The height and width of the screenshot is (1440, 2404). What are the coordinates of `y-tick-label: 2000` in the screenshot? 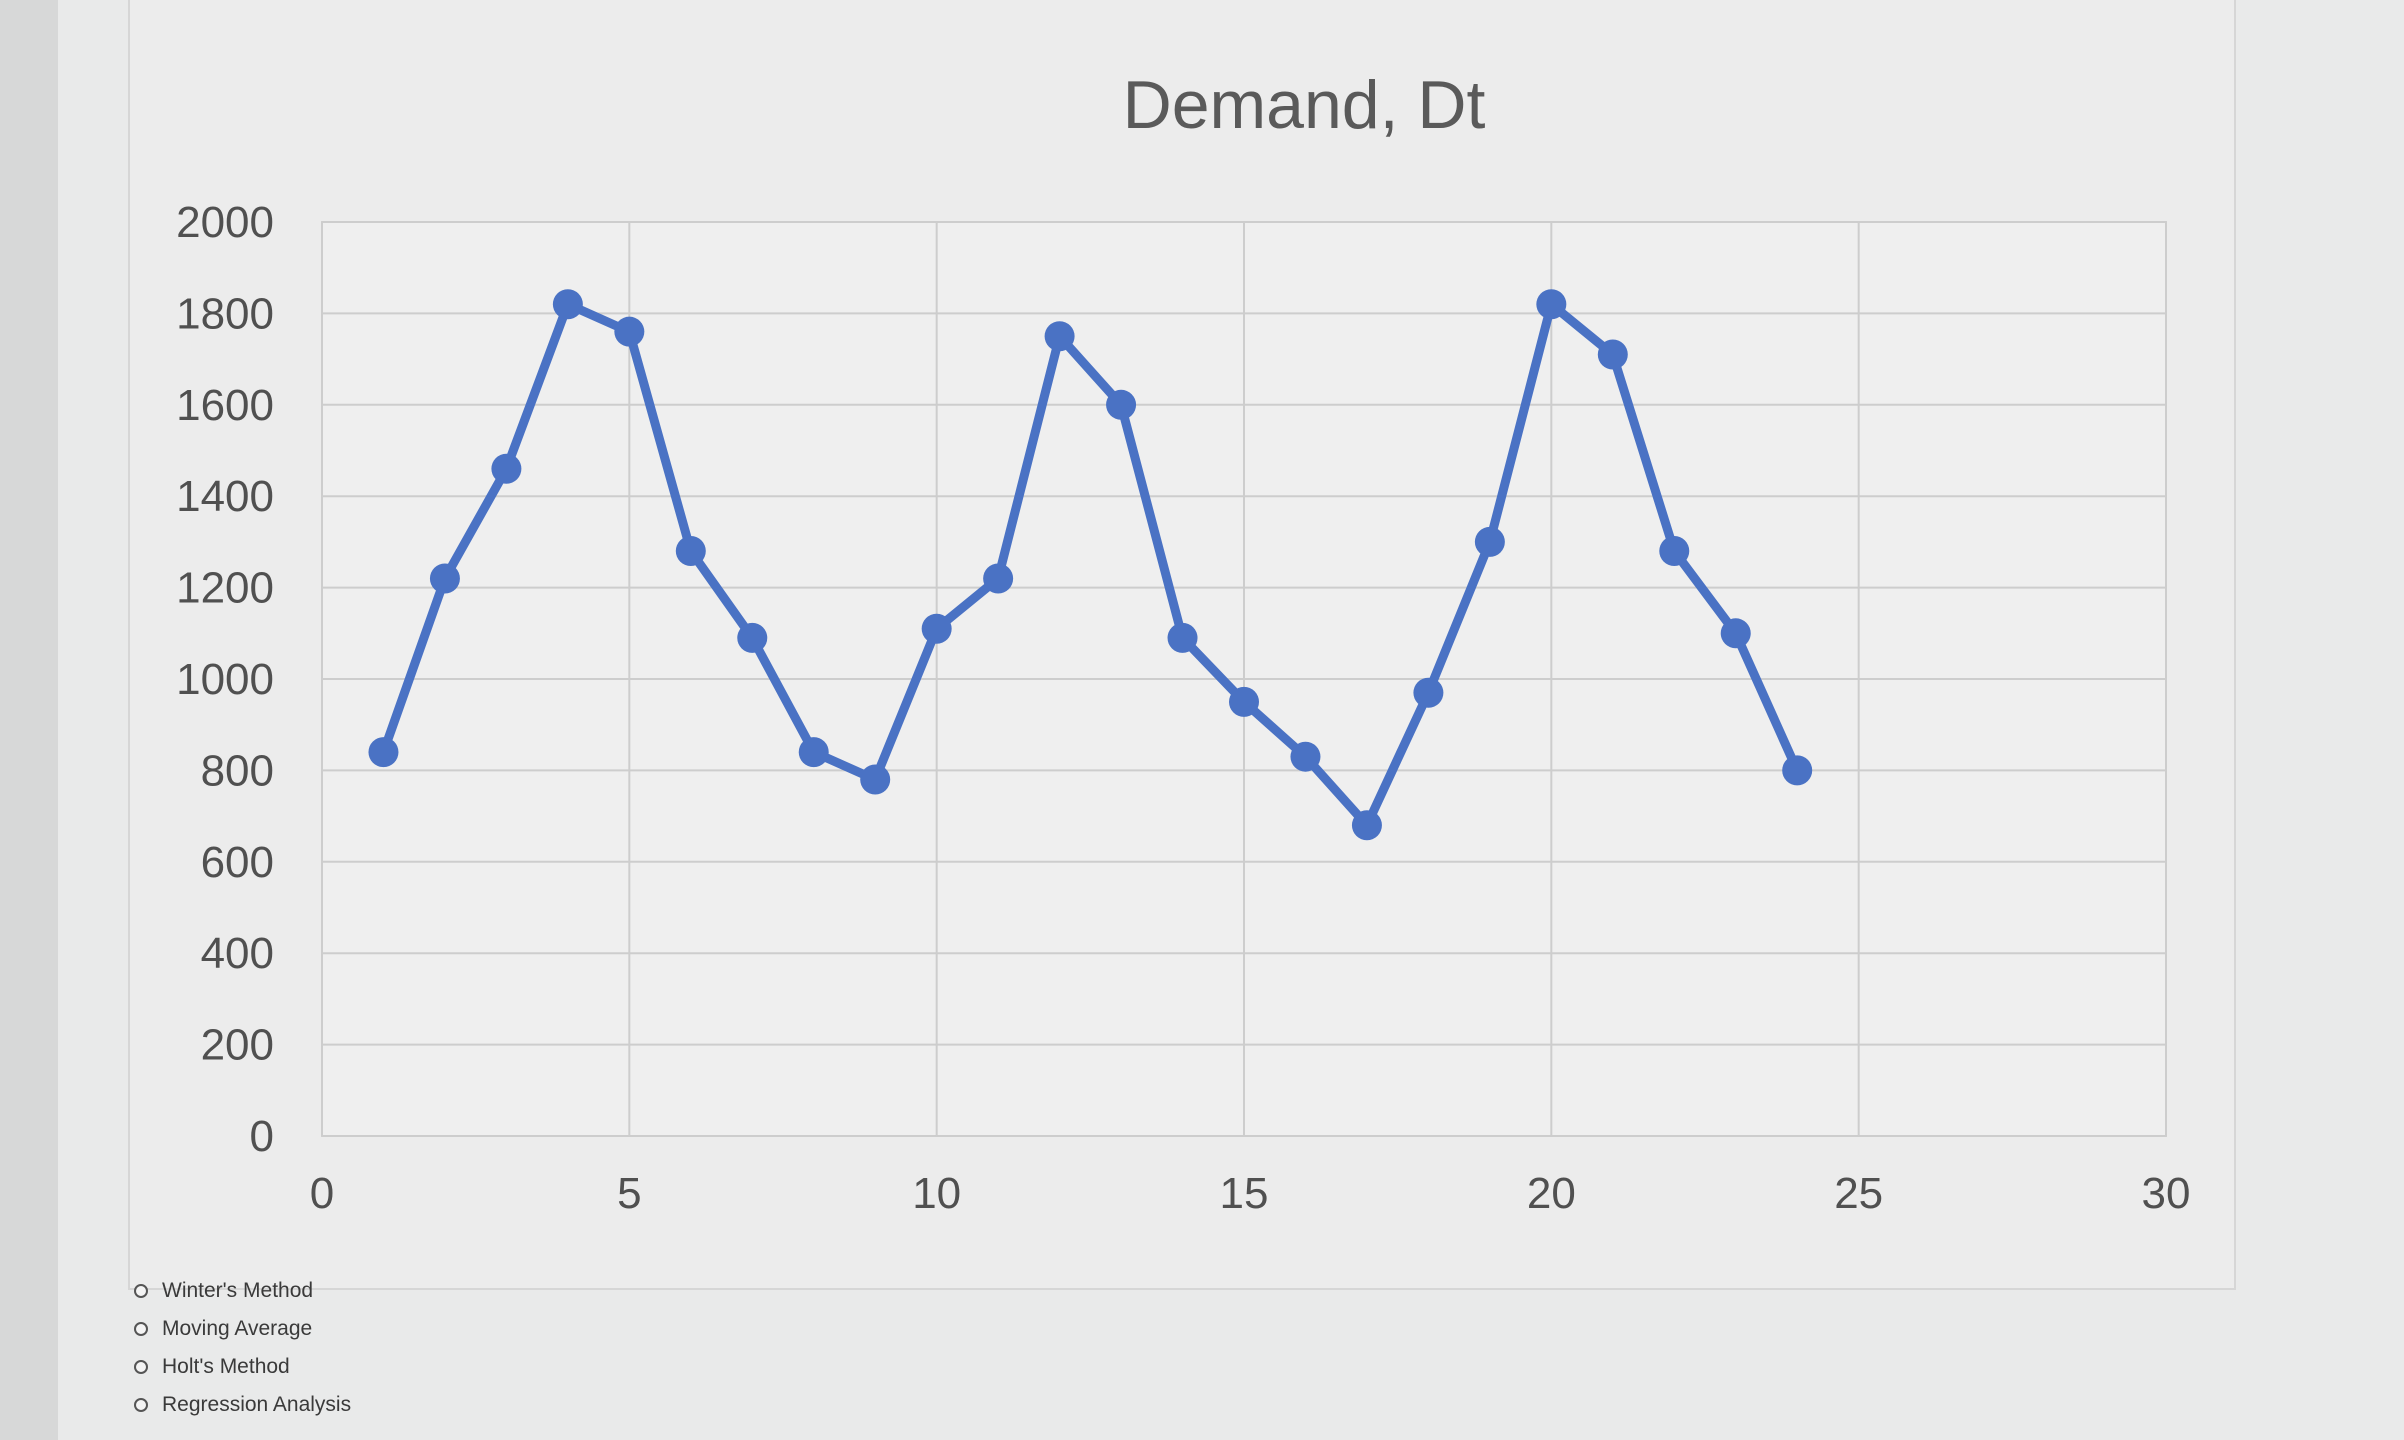 It's located at (225, 222).